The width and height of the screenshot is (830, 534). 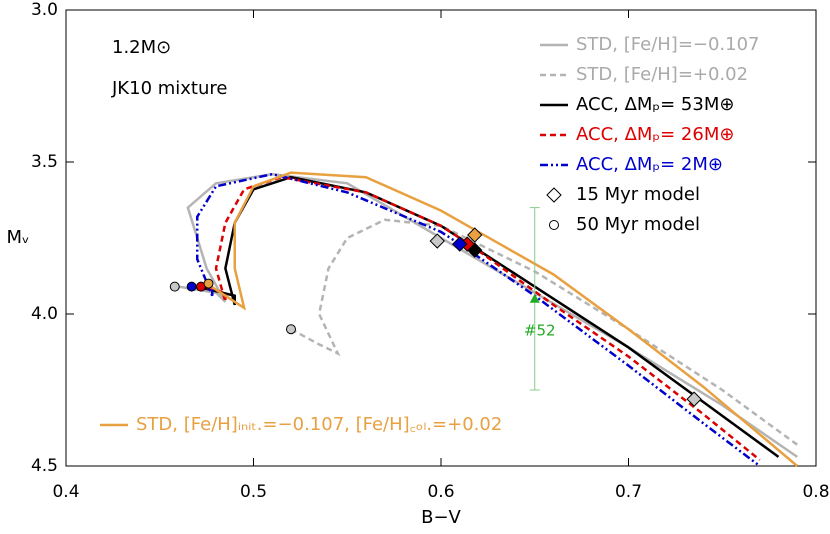 I want to click on star-marker, so click(x=534, y=298).